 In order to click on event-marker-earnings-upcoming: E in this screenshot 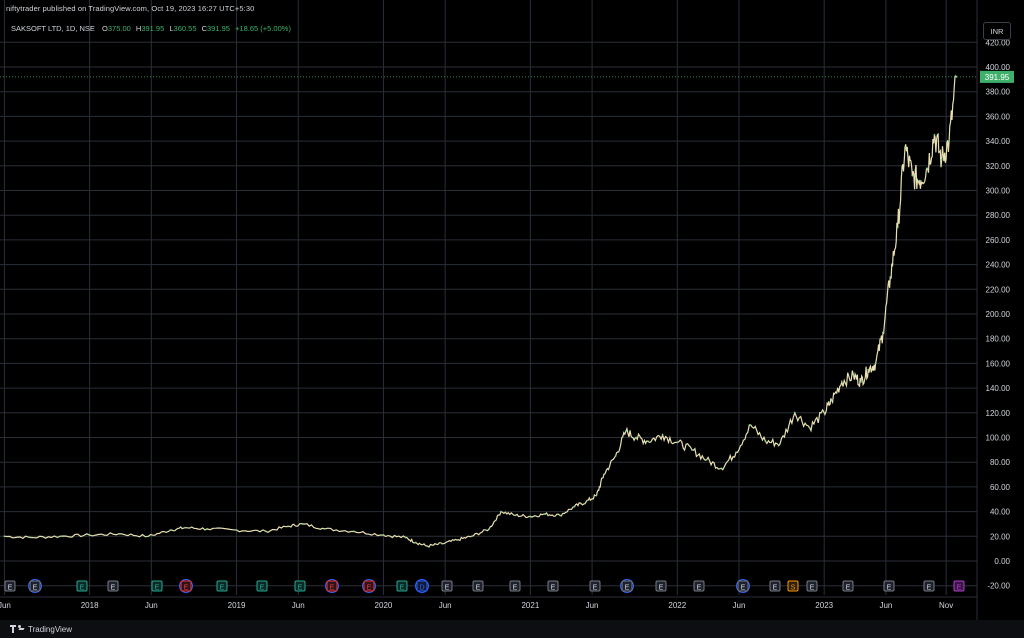, I will do `click(959, 586)`.